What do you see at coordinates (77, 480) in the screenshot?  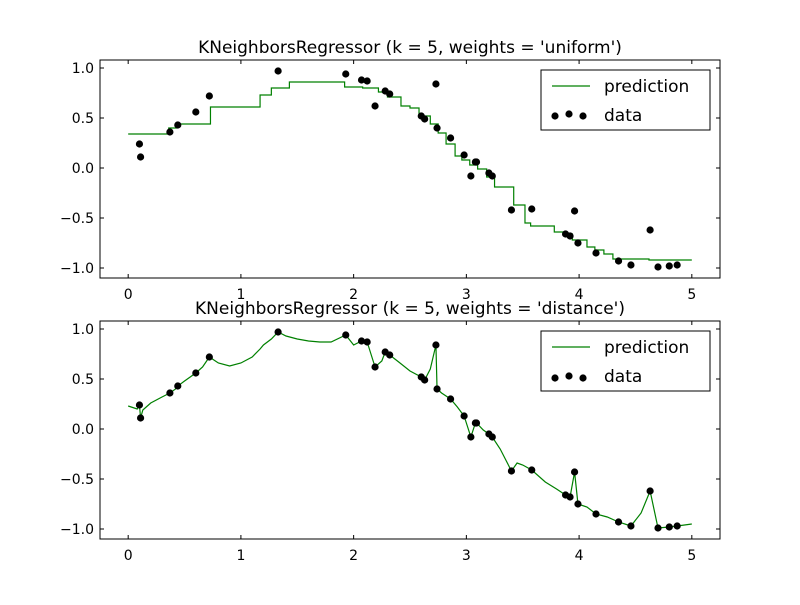 I see `y-tick-label: −0.5` at bounding box center [77, 480].